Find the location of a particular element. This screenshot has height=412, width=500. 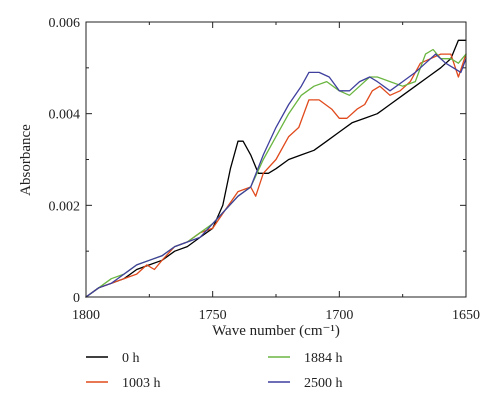

x-axis-label: Wave number (cm⁻¹) is located at coordinates (276, 331).